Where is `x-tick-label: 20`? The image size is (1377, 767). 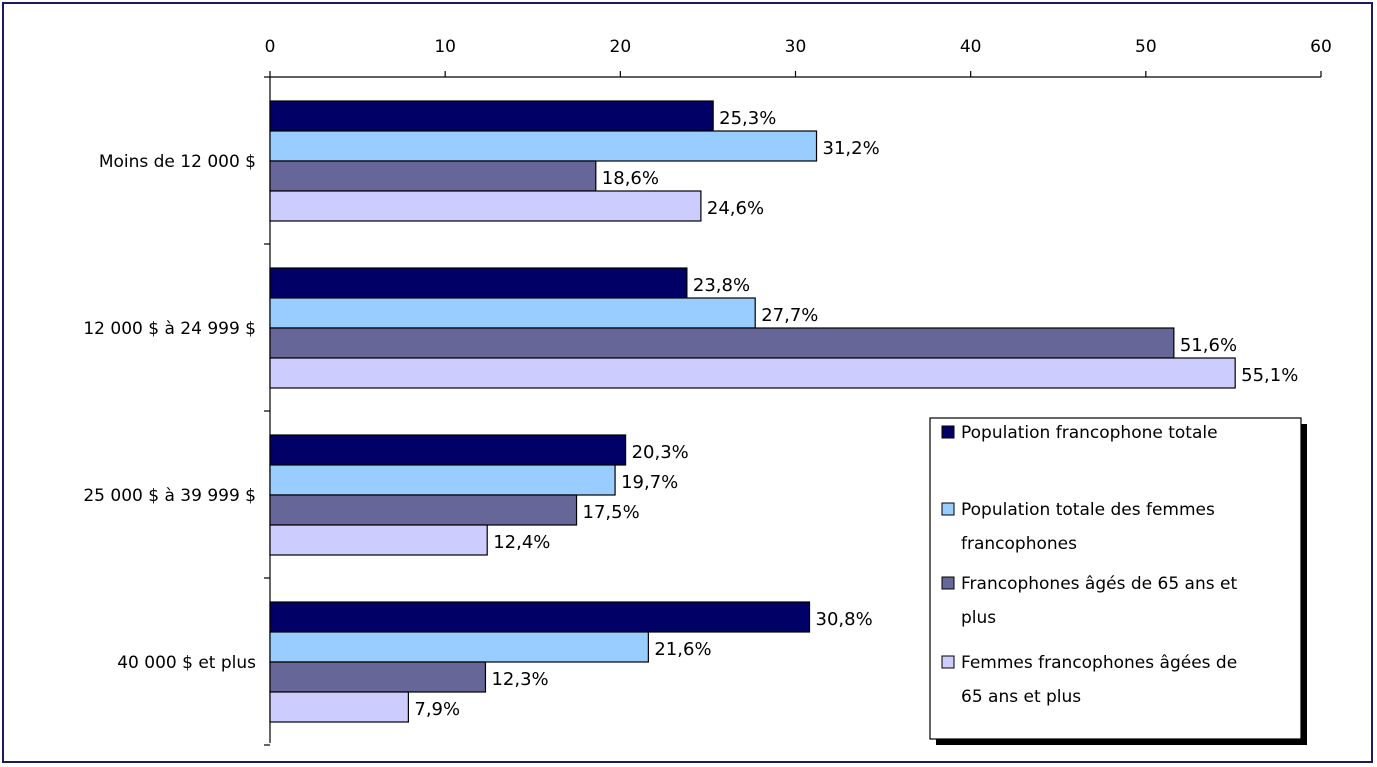 x-tick-label: 20 is located at coordinates (621, 47).